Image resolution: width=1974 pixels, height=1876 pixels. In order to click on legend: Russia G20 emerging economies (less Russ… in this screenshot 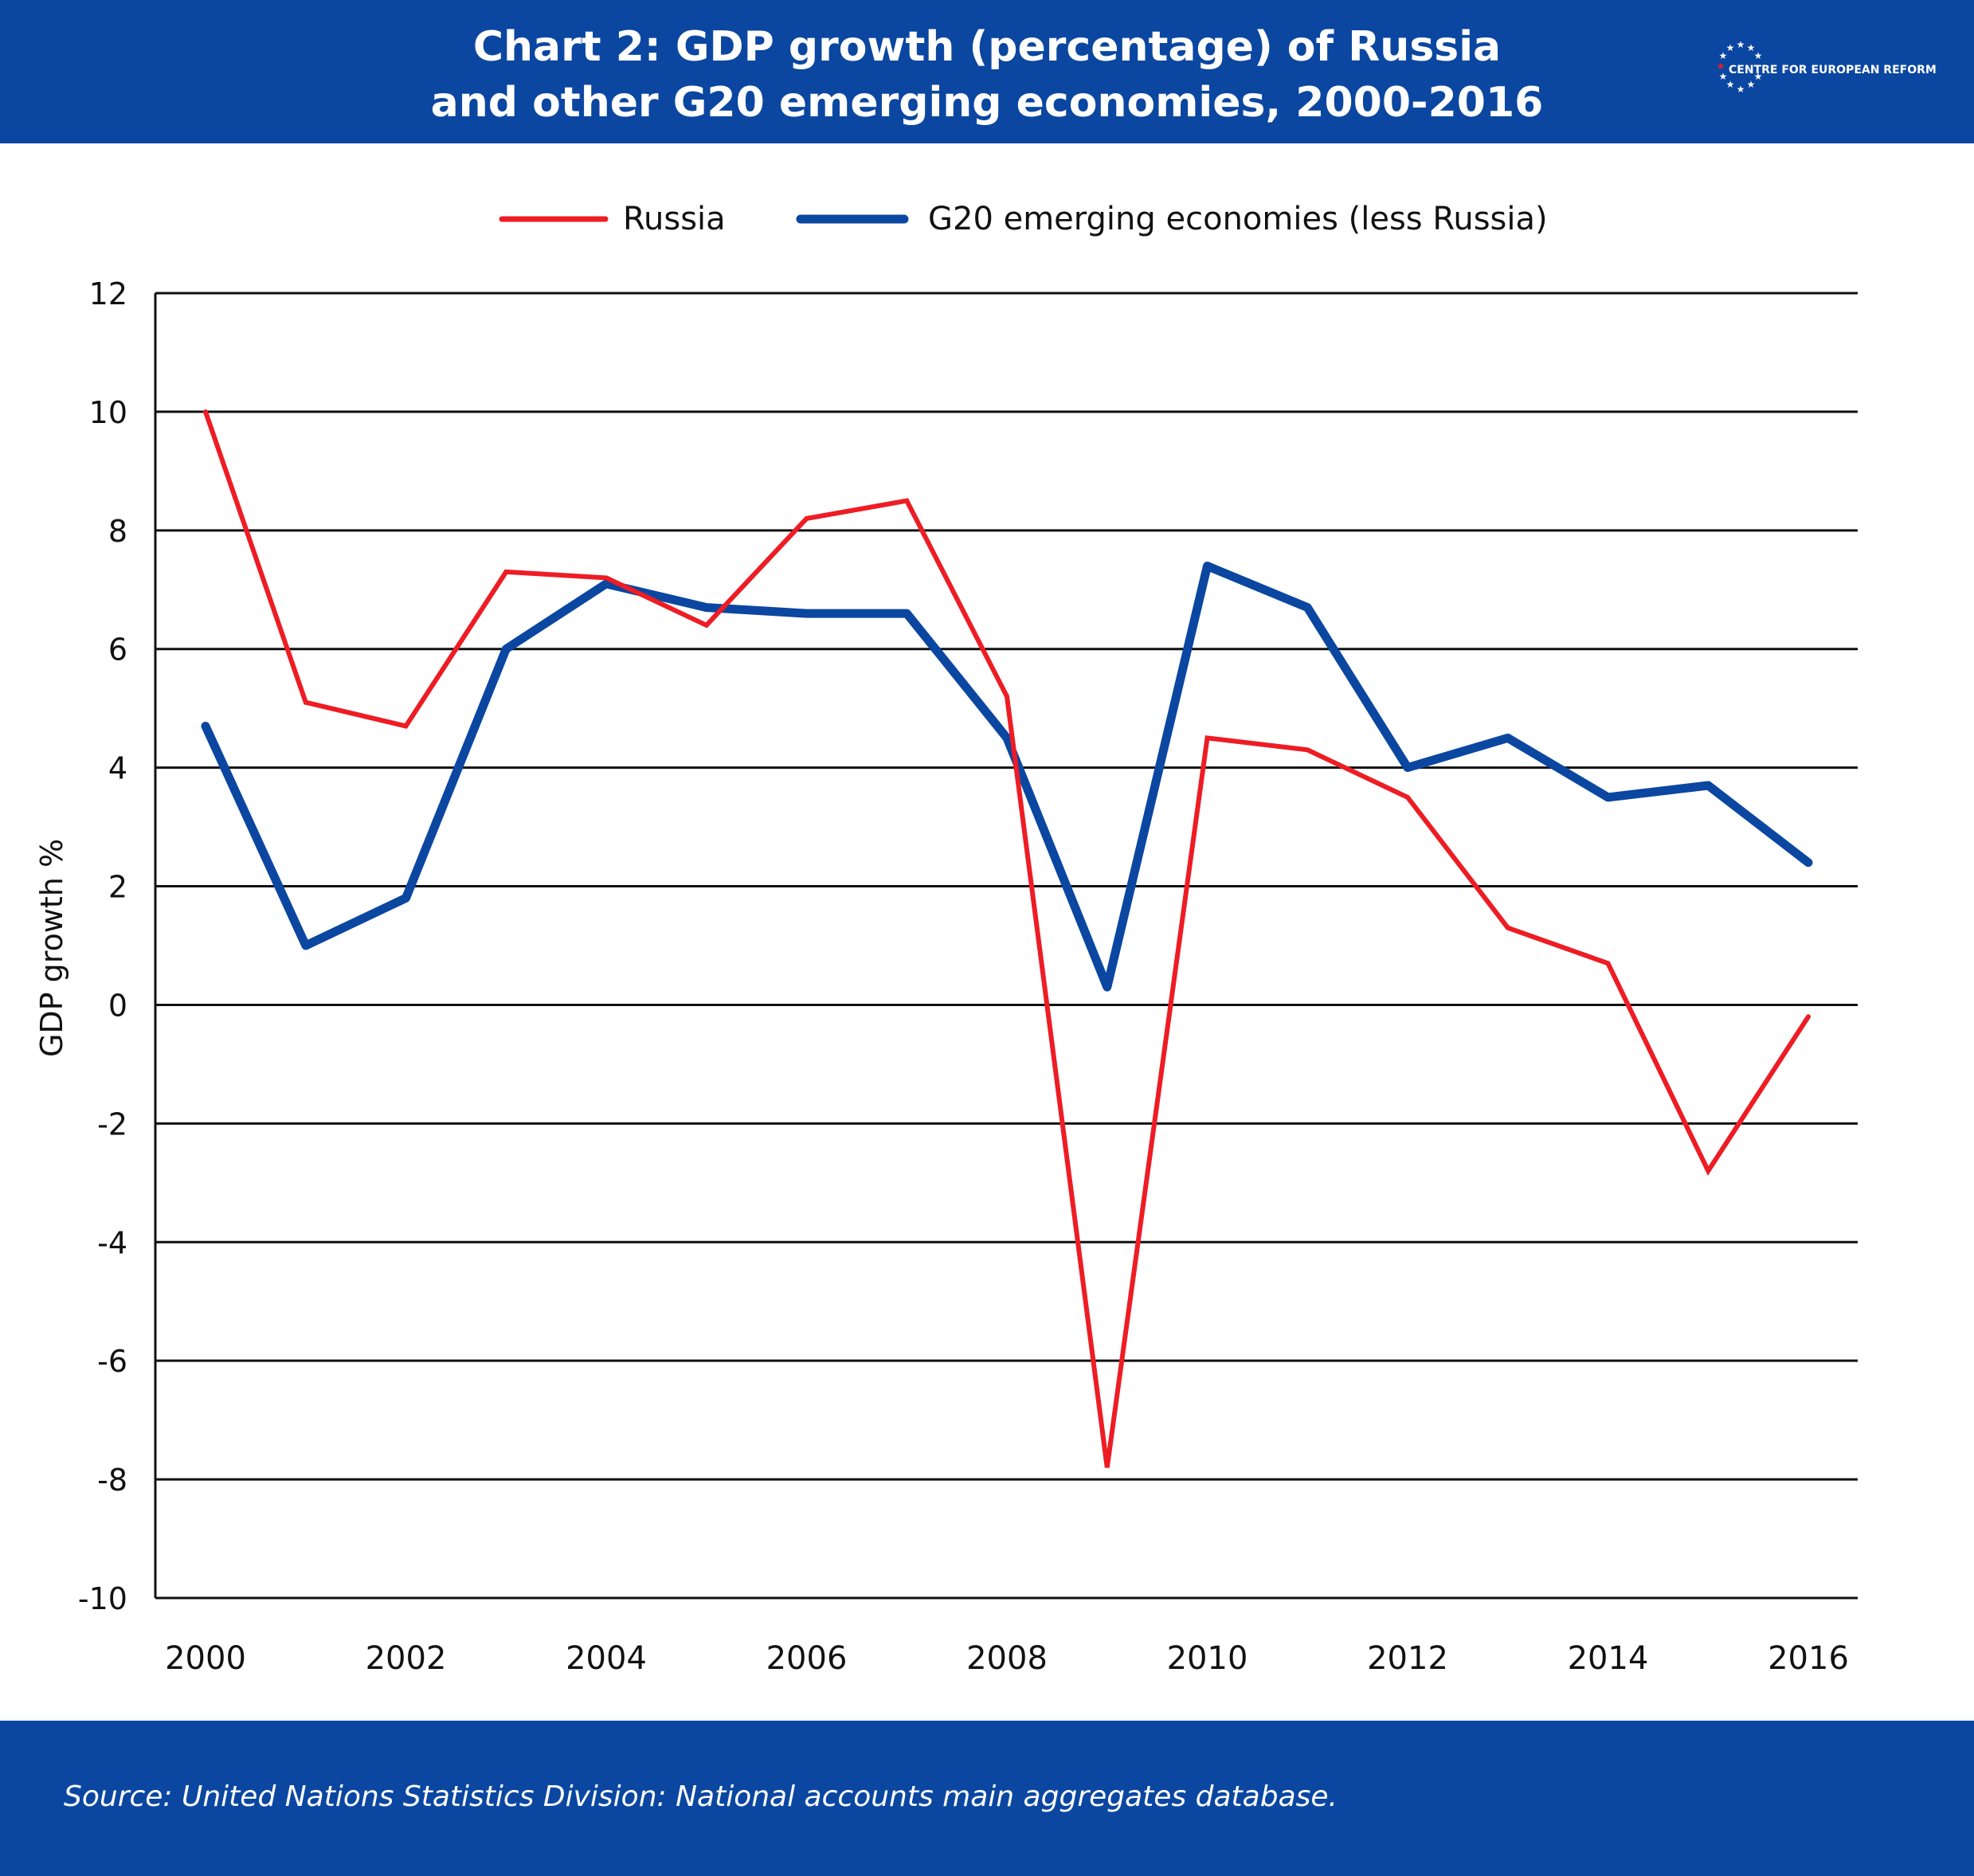, I will do `click(1023, 219)`.